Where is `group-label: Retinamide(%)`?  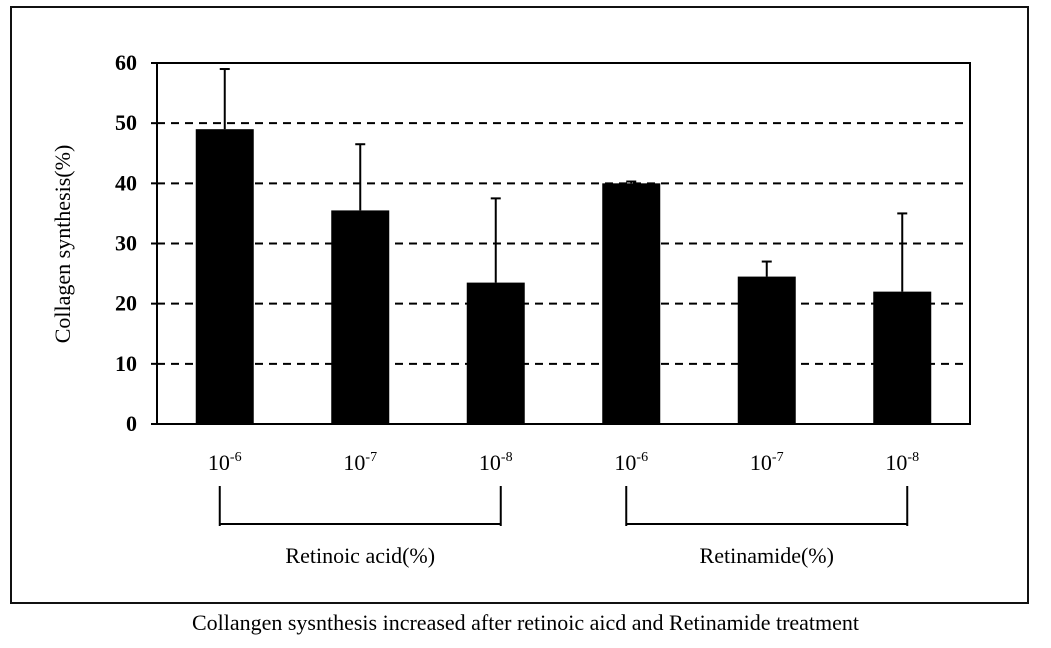 group-label: Retinamide(%) is located at coordinates (767, 555).